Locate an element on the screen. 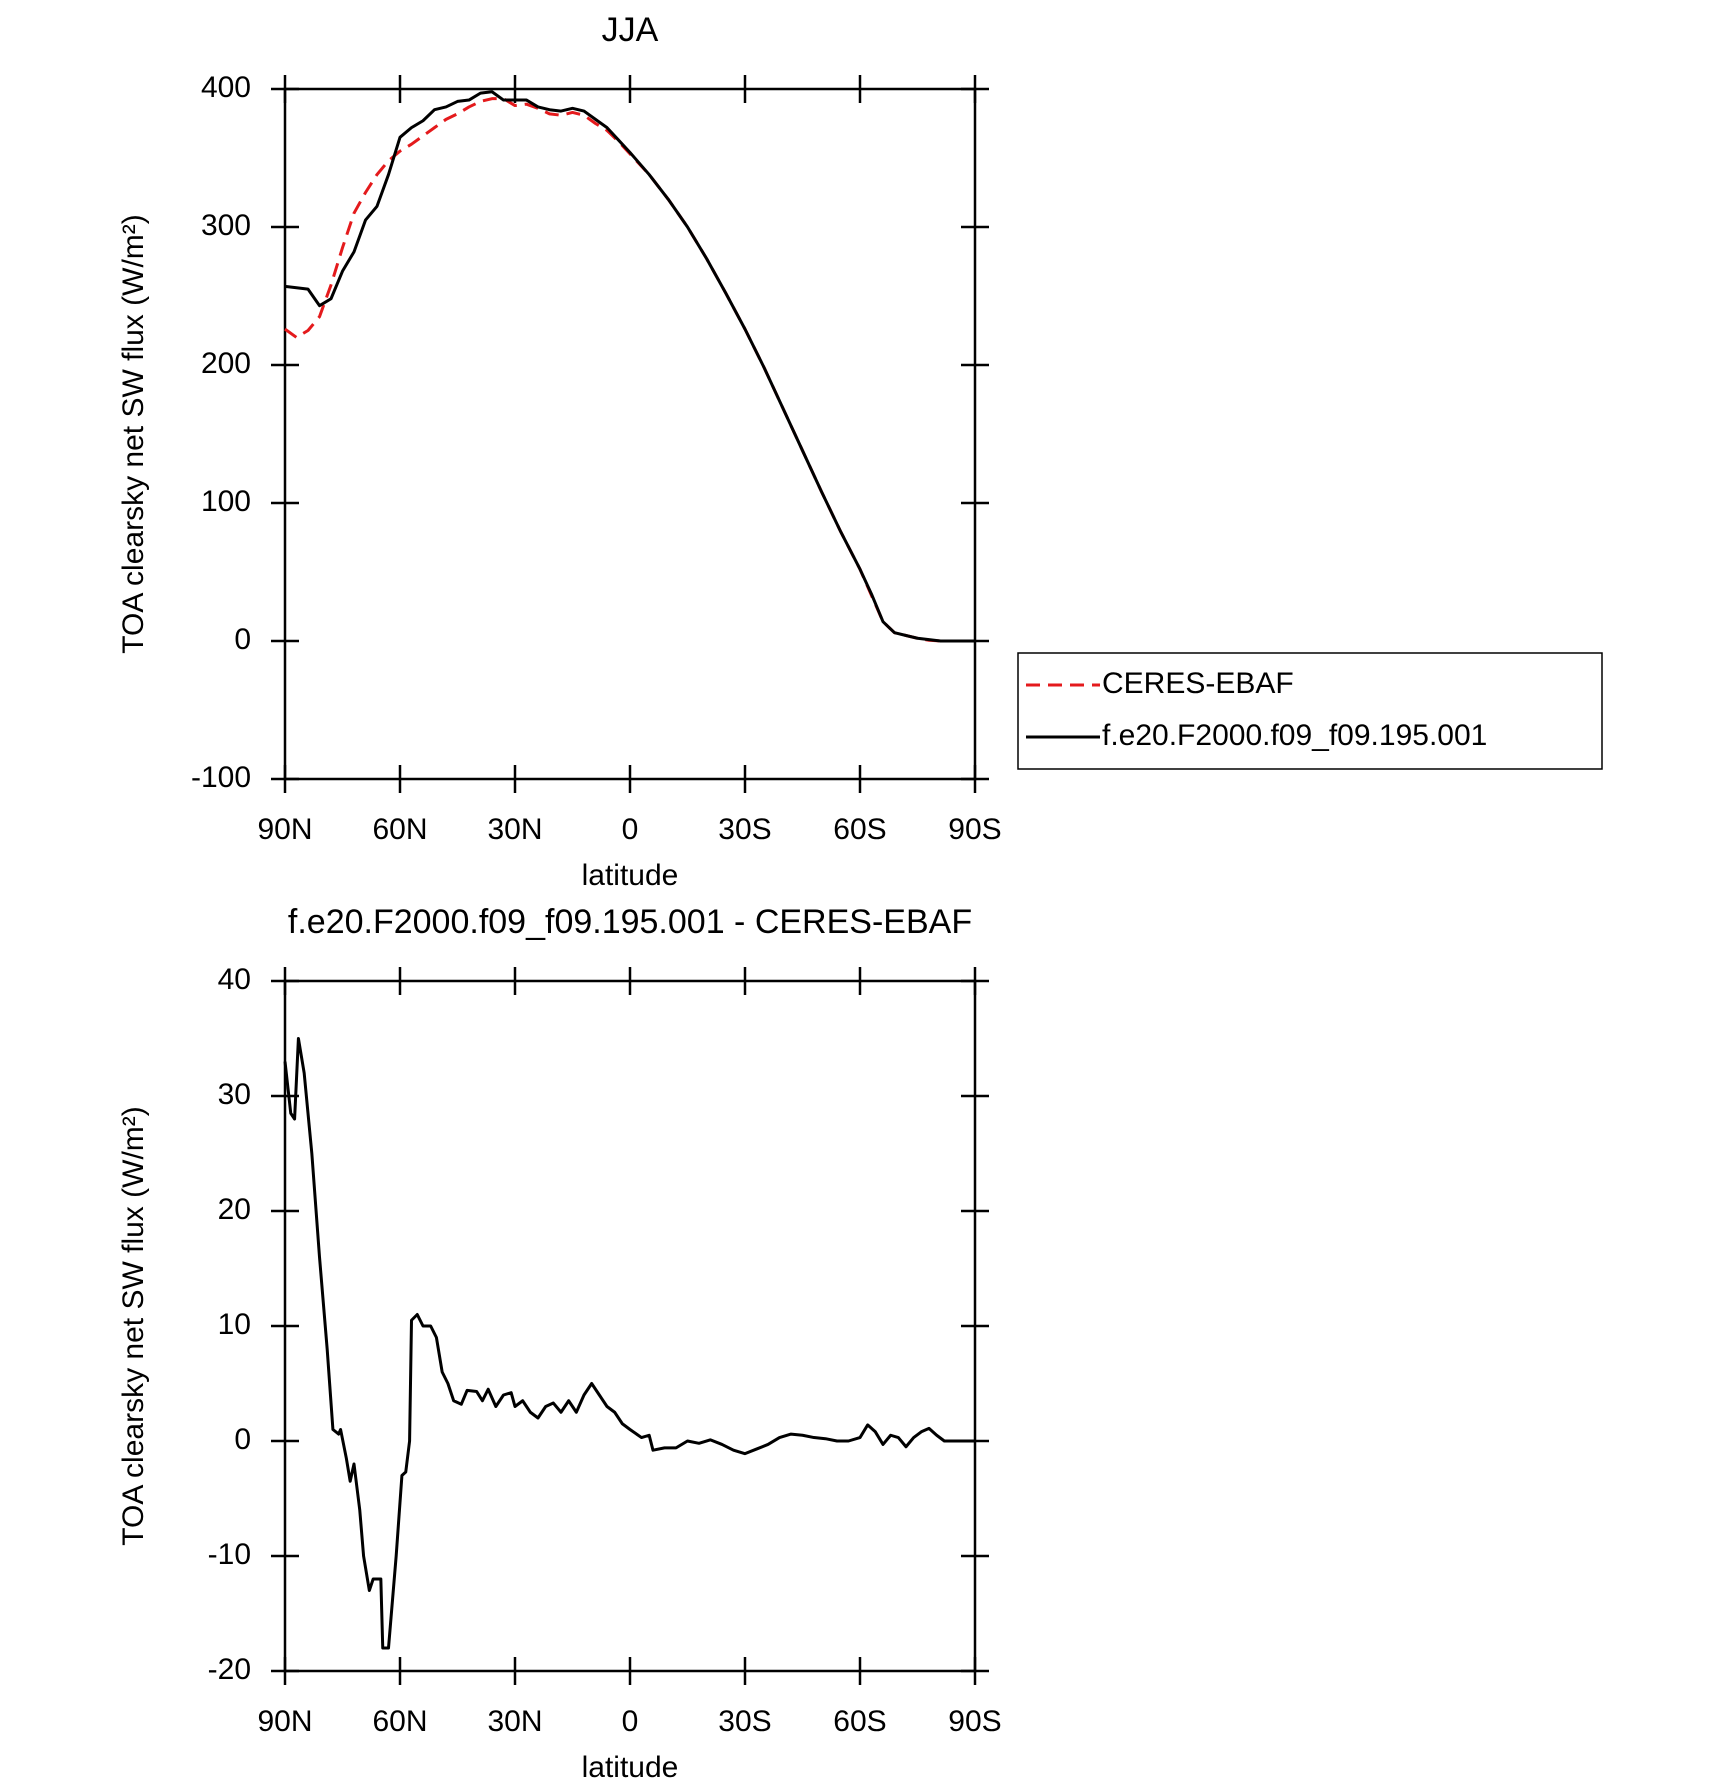 The height and width of the screenshot is (1789, 1710). y-tick-label: 20 is located at coordinates (234, 1209).